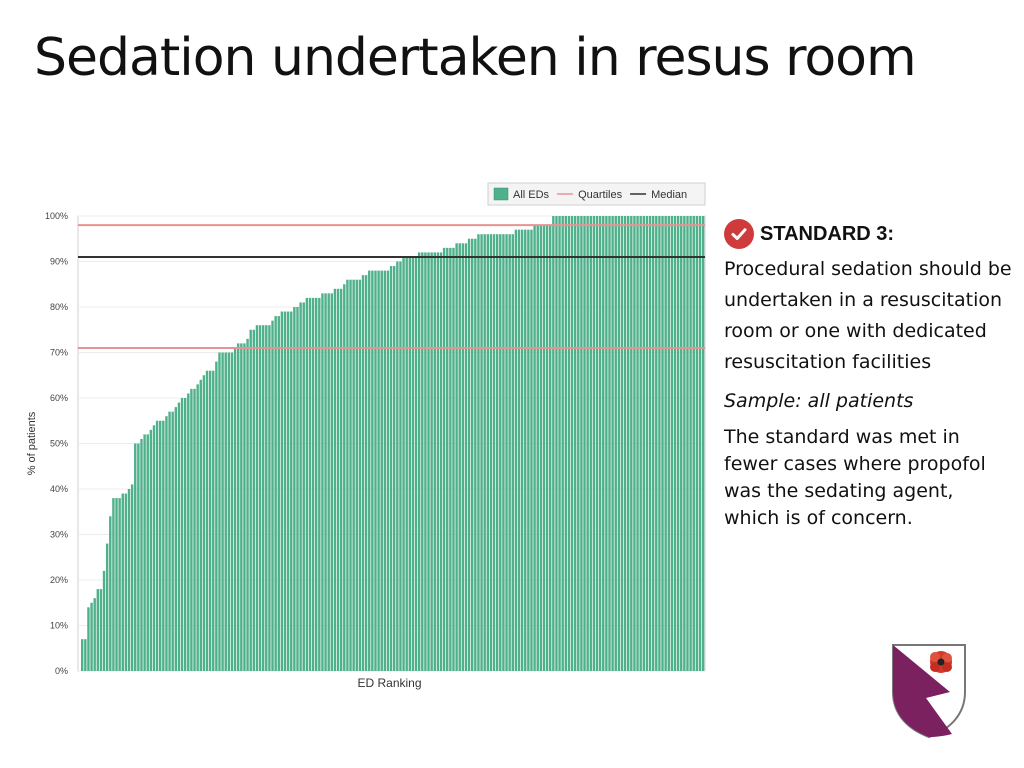 The image size is (1024, 768). Describe the element at coordinates (929, 691) in the screenshot. I see `crest-shield-icon` at that location.